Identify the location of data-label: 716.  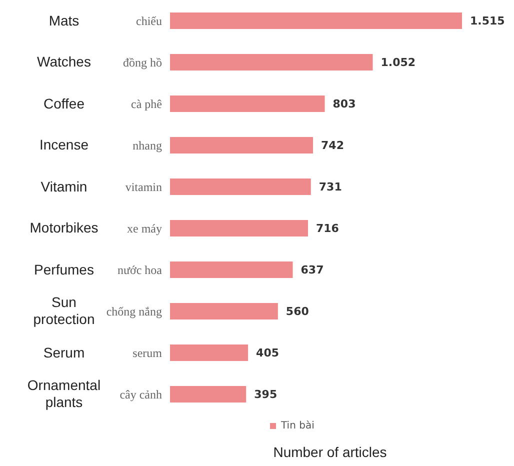
(328, 228).